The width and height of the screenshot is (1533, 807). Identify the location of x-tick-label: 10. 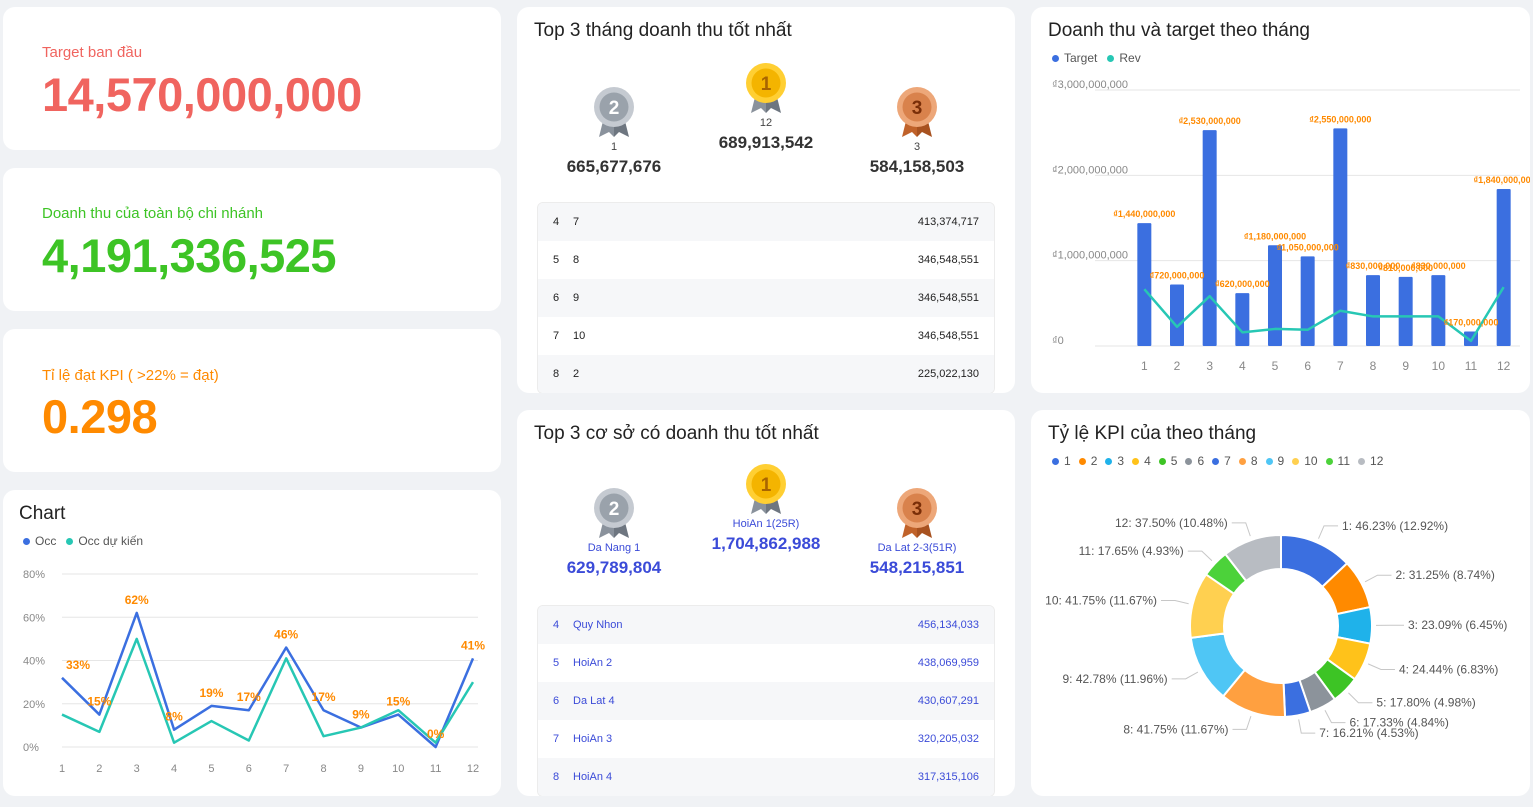
(1439, 366).